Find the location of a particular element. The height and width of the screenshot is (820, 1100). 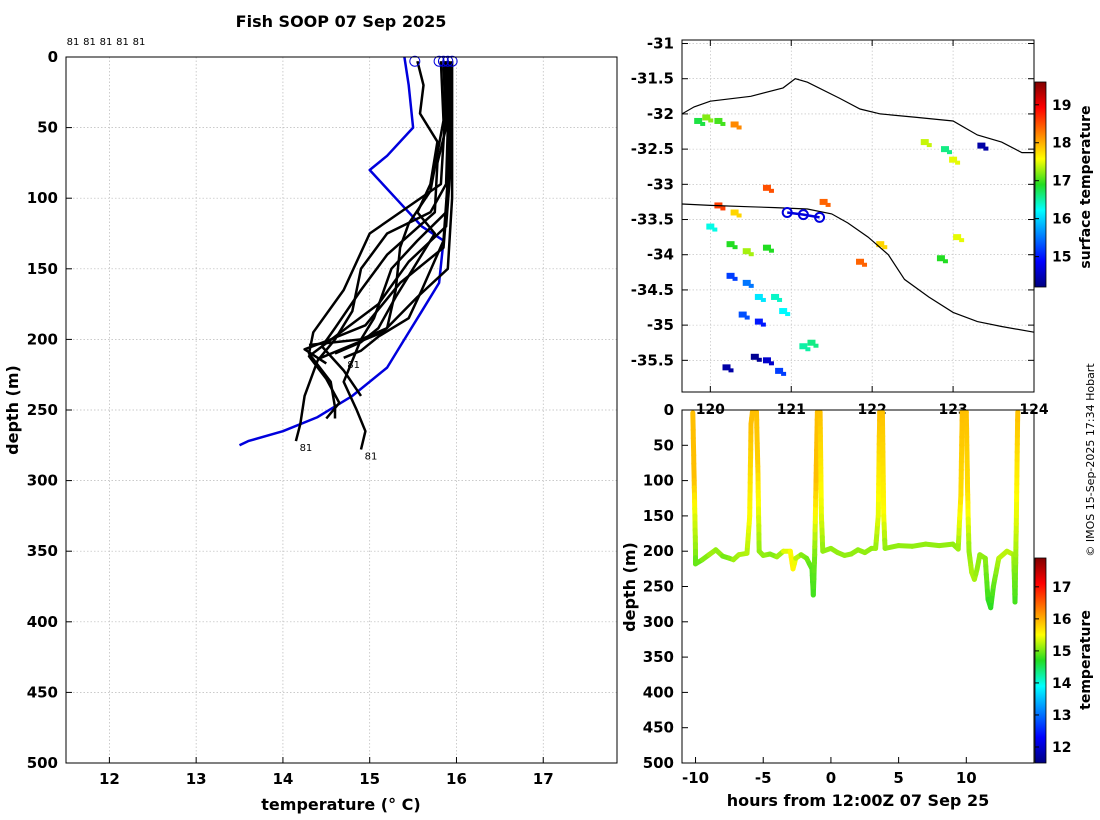

temperature-colorbar-tick-label: 16 is located at coordinates (1061, 620).